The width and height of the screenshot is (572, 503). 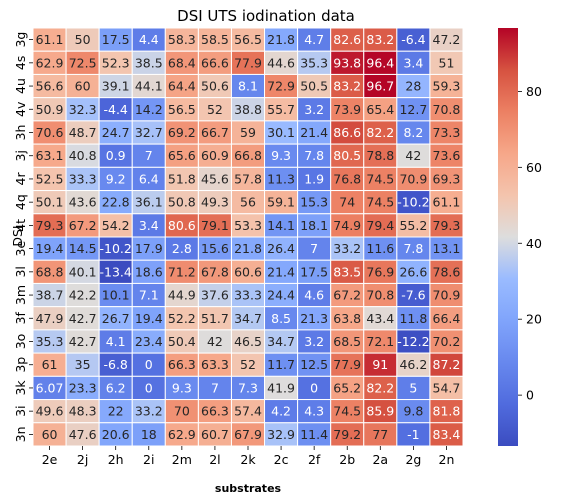 I want to click on cell-value-label: 4.1, so click(x=116, y=341).